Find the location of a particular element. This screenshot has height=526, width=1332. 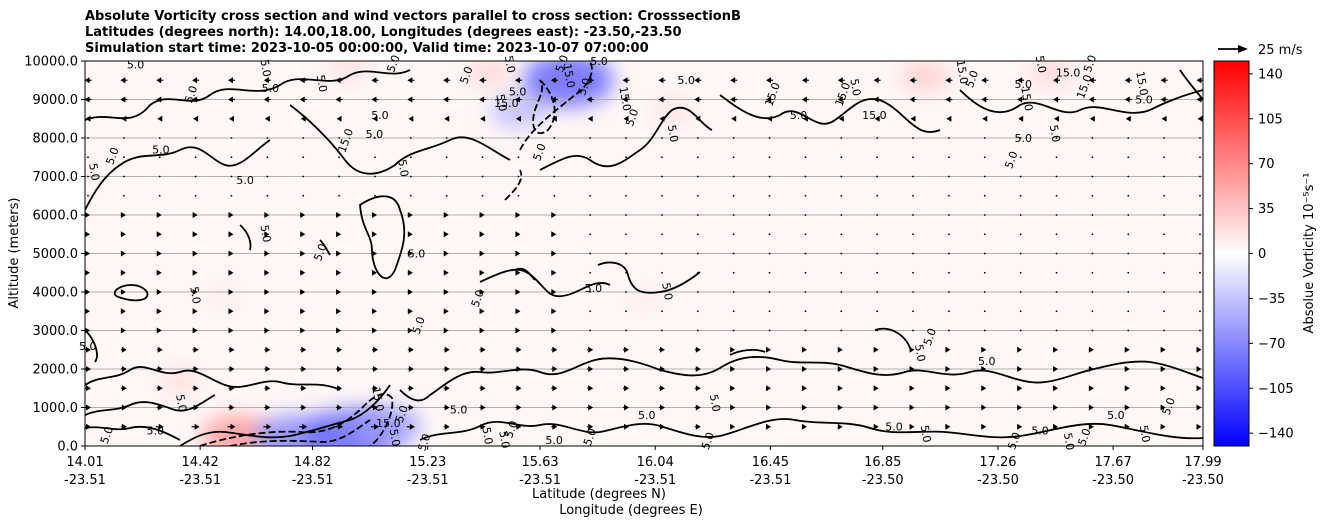

vorticity-patch is located at coordinates (489, 74).